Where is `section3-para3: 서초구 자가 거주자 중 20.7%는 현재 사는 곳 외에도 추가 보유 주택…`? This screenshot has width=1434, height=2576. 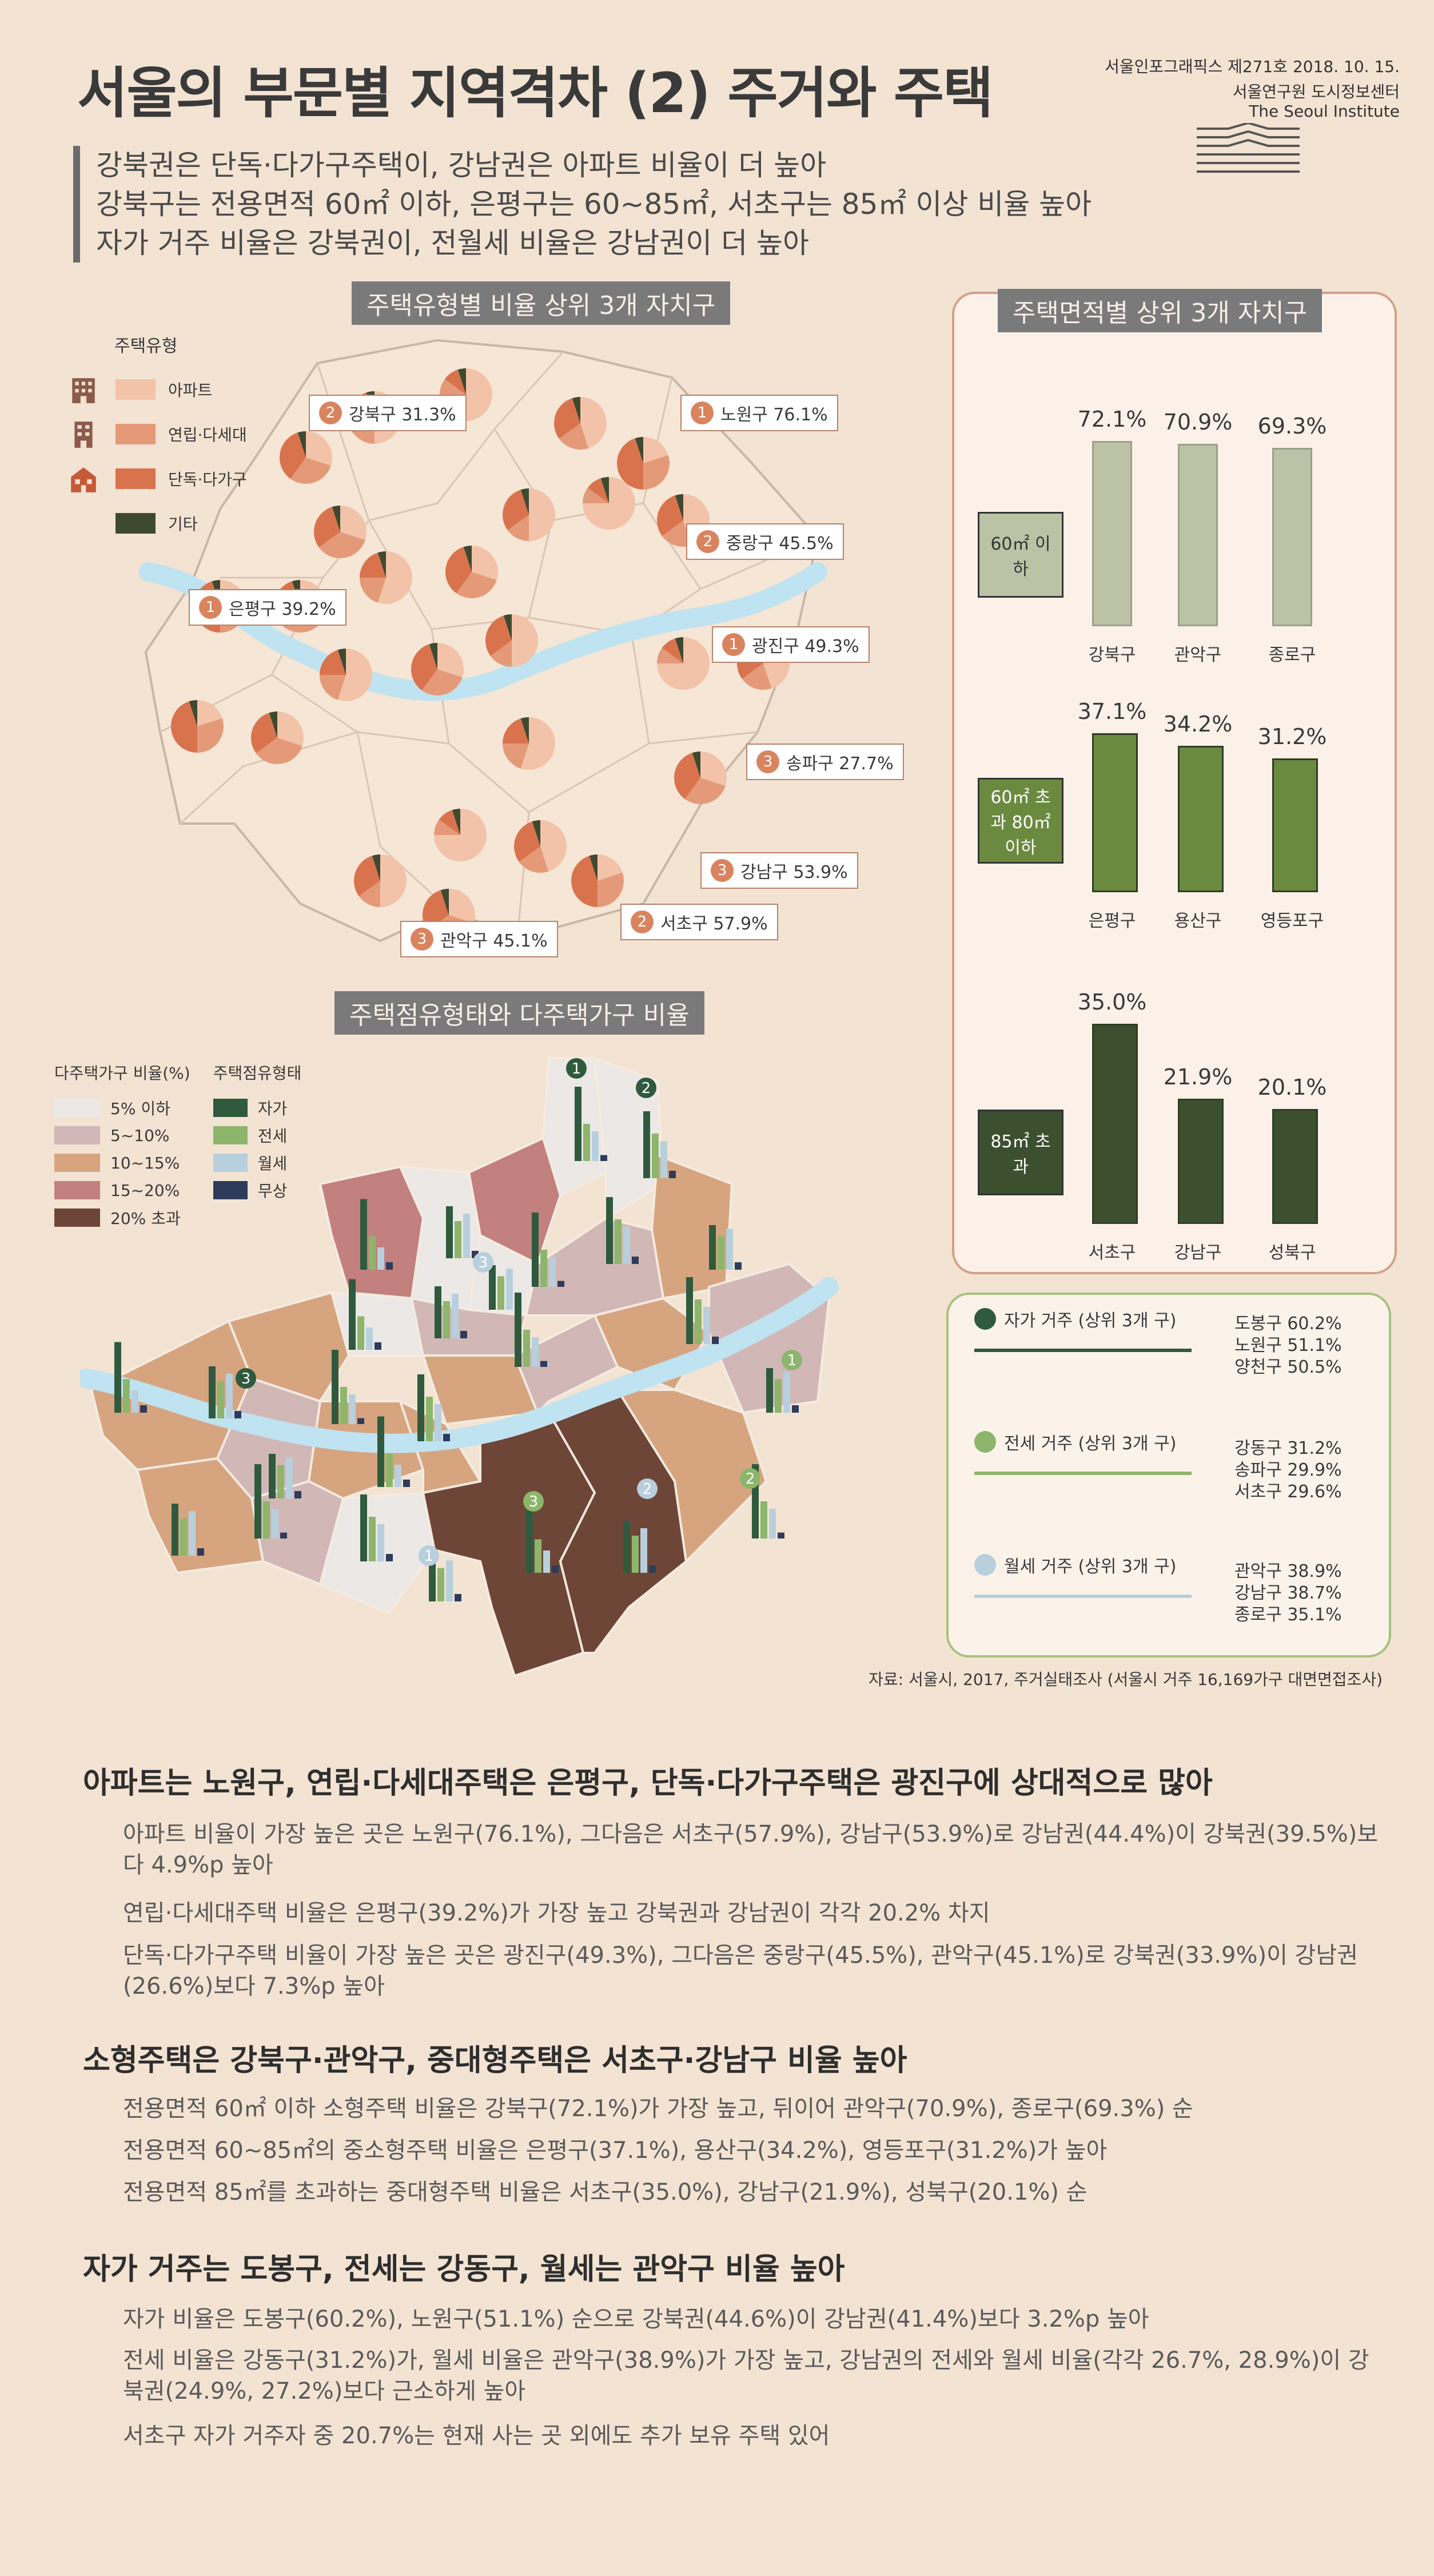
section3-para3: 서초구 자가 거주자 중 20.7%는 현재 사는 곳 외에도 추가 보유 주택… is located at coordinates (477, 2436).